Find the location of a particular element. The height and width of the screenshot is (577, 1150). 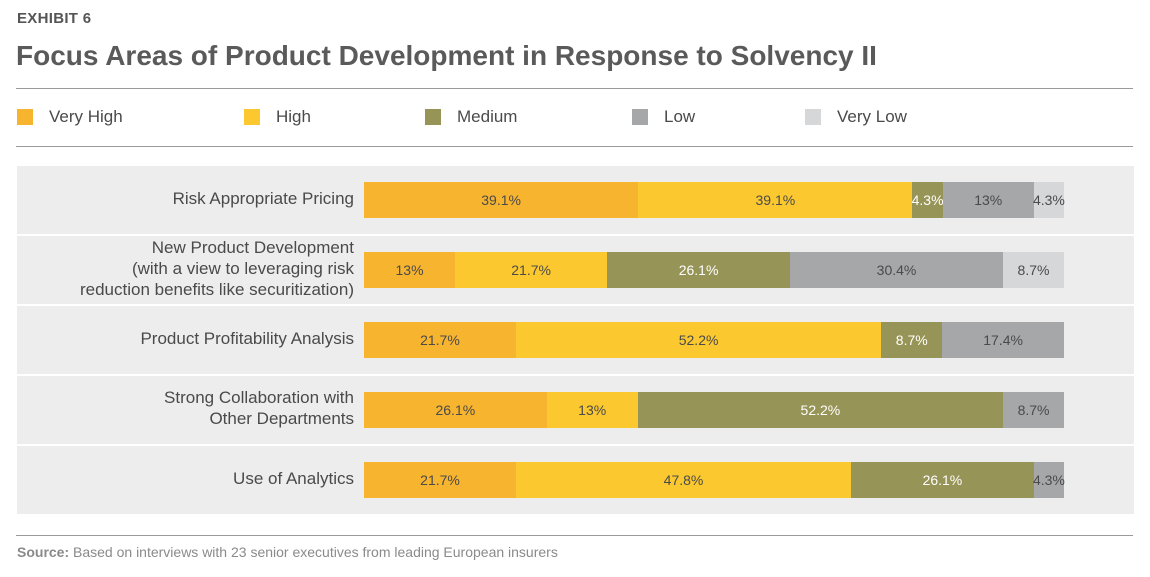

legend-item-4: Very Low is located at coordinates (856, 117).